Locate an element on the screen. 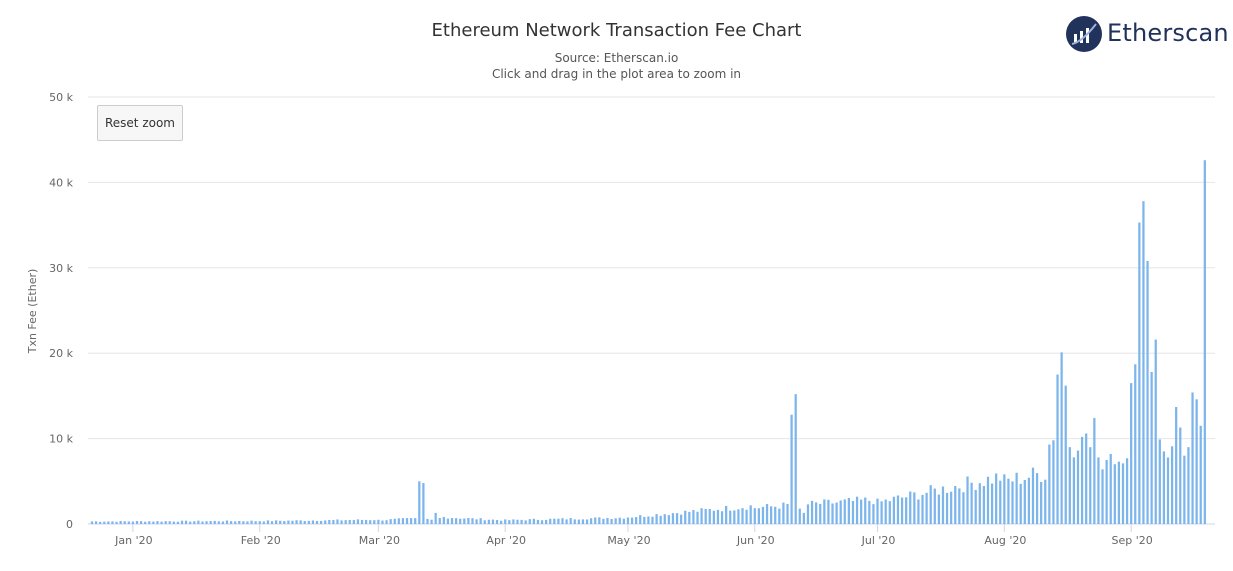  reset-zoom-button: Reset zoom is located at coordinates (140, 123).